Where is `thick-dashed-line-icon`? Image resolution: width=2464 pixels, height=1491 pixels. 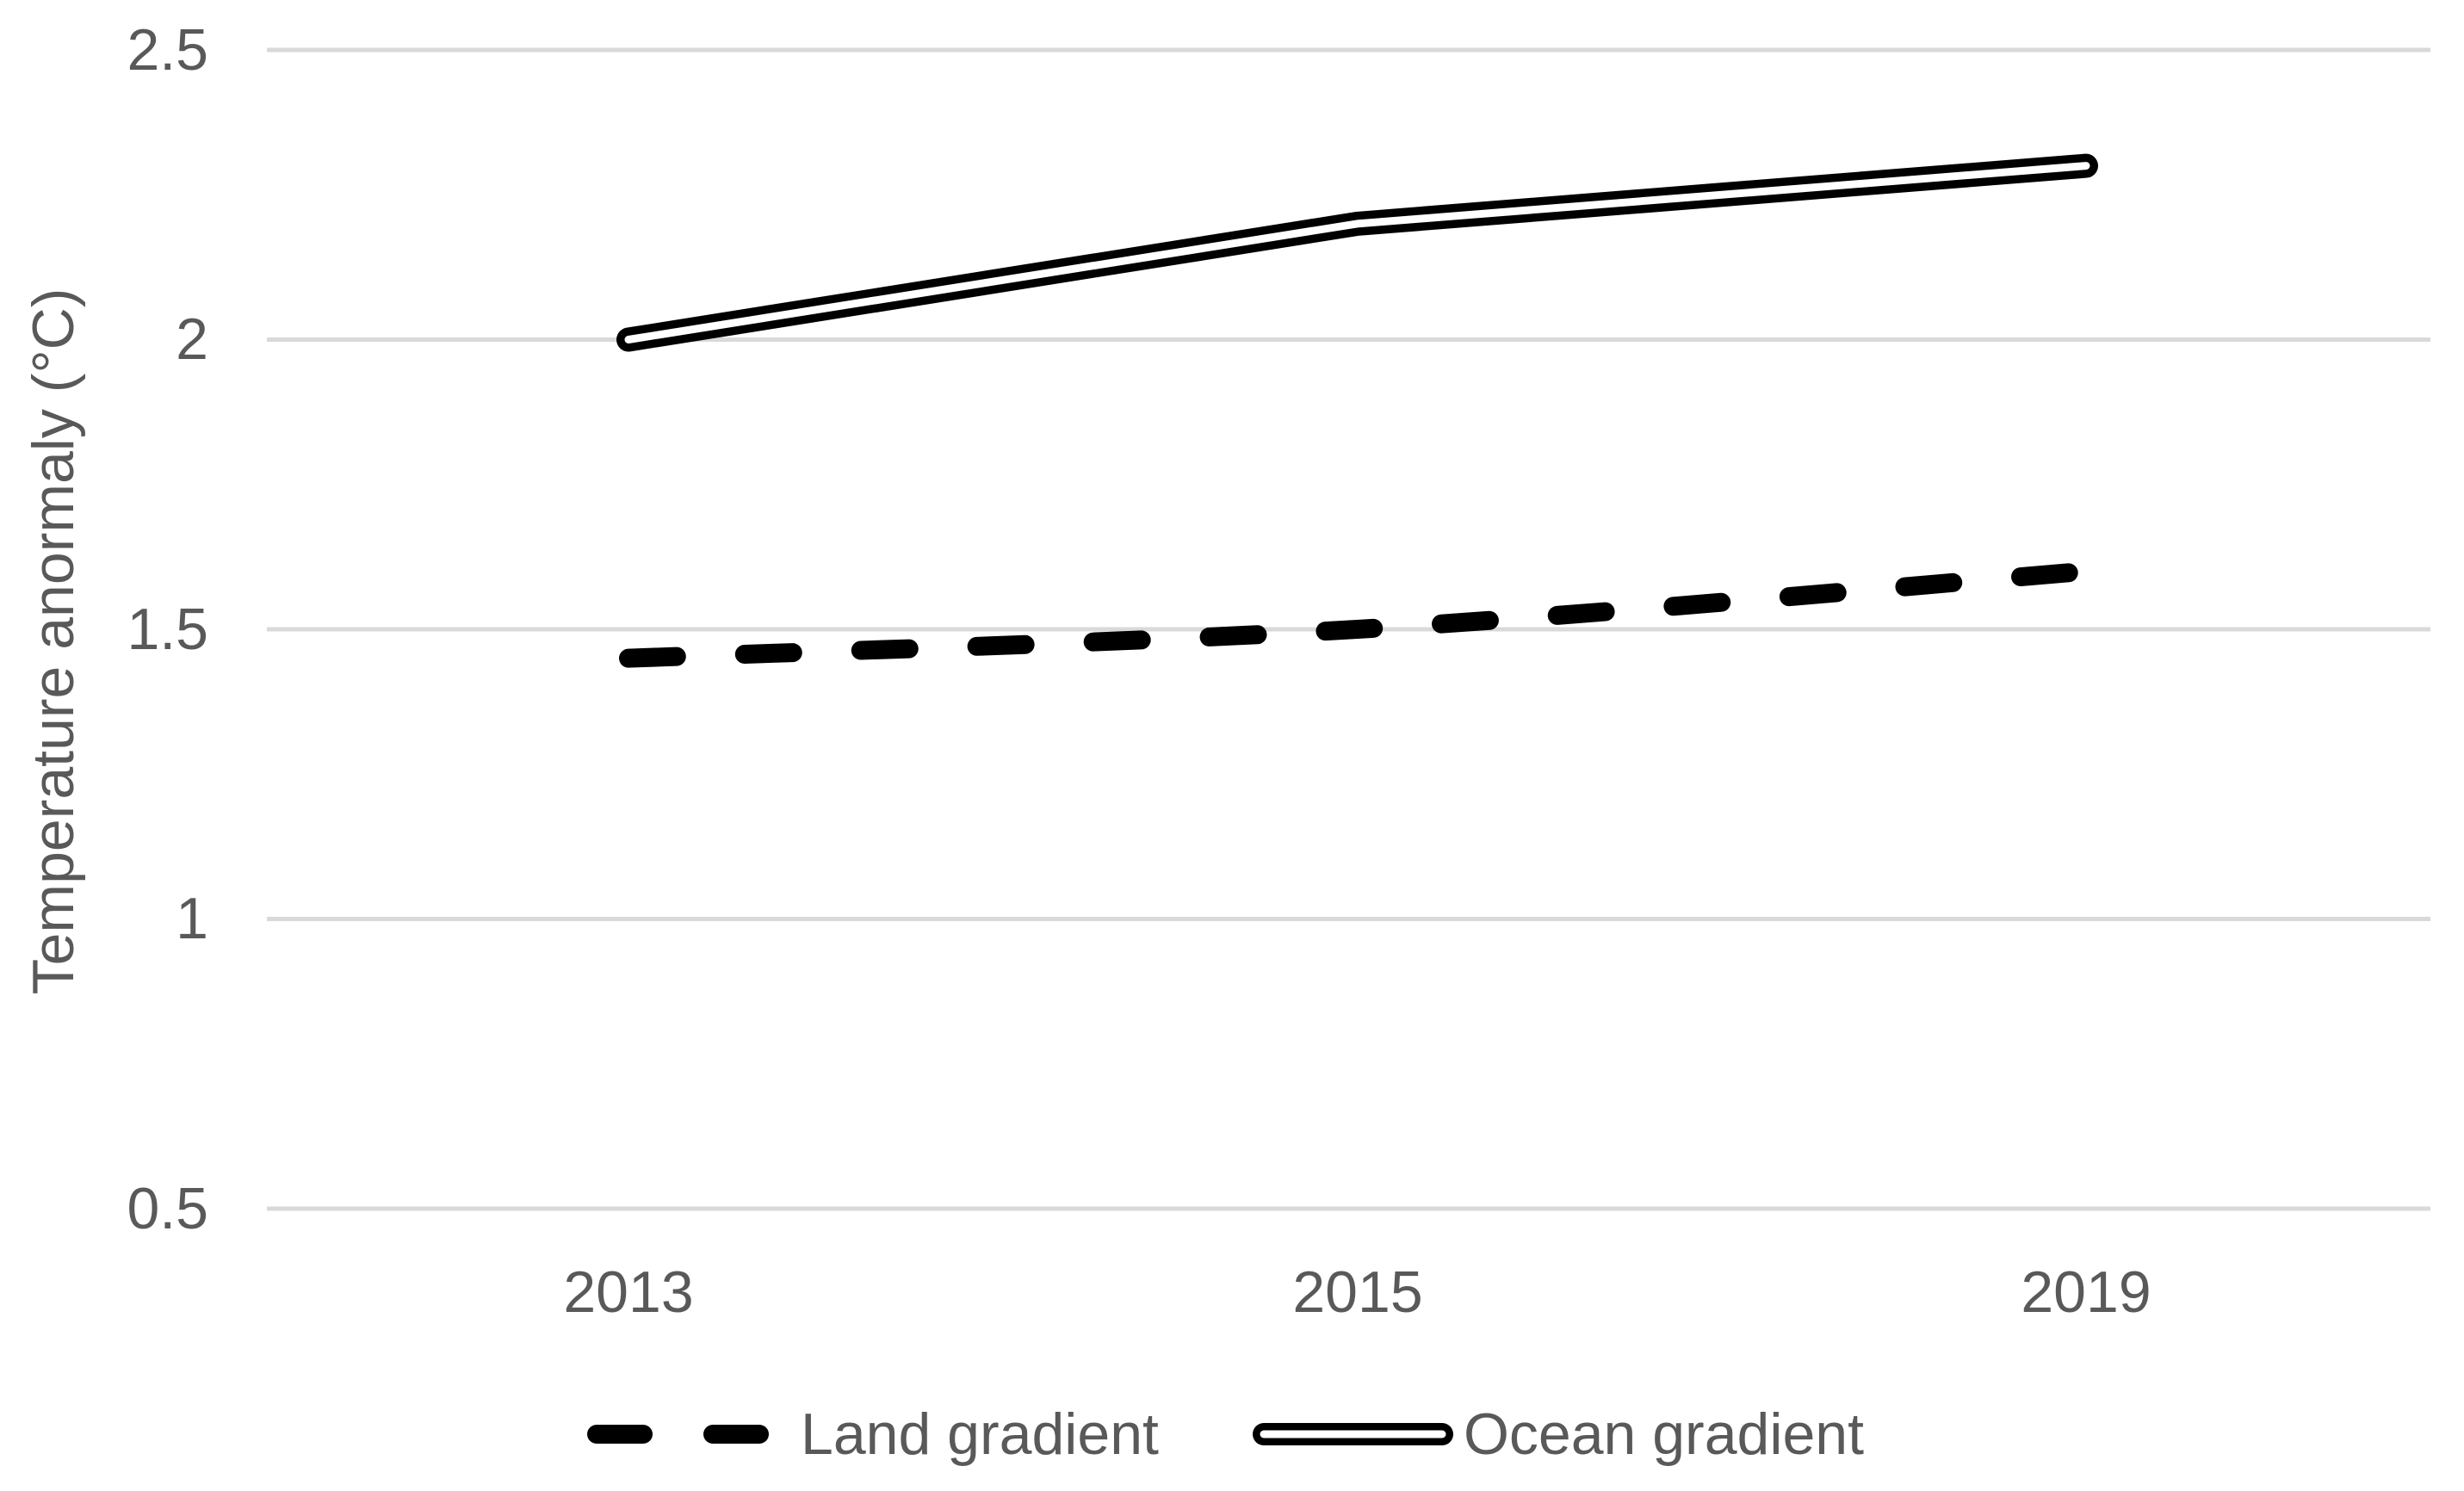
thick-dashed-line-icon is located at coordinates (679, 1434).